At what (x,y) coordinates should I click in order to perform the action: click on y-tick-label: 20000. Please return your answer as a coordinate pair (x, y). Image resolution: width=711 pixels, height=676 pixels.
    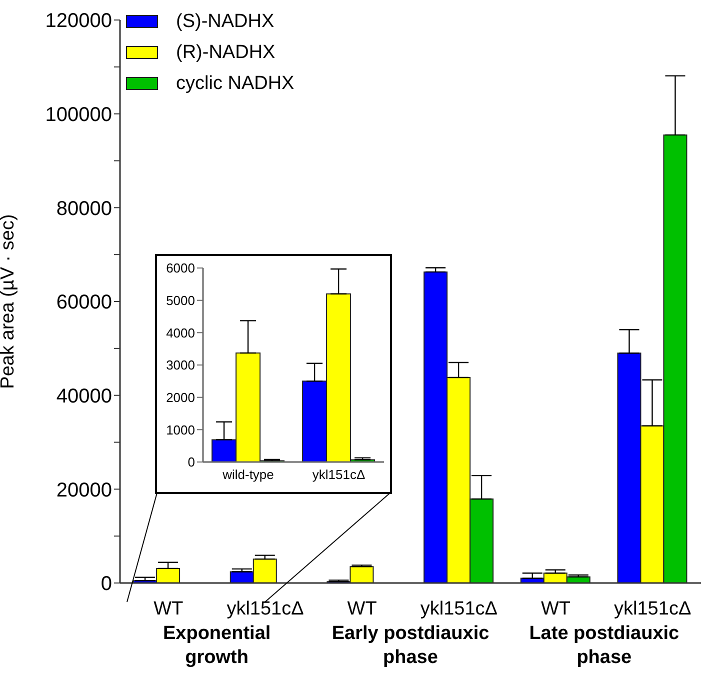
    Looking at the image, I should click on (84, 490).